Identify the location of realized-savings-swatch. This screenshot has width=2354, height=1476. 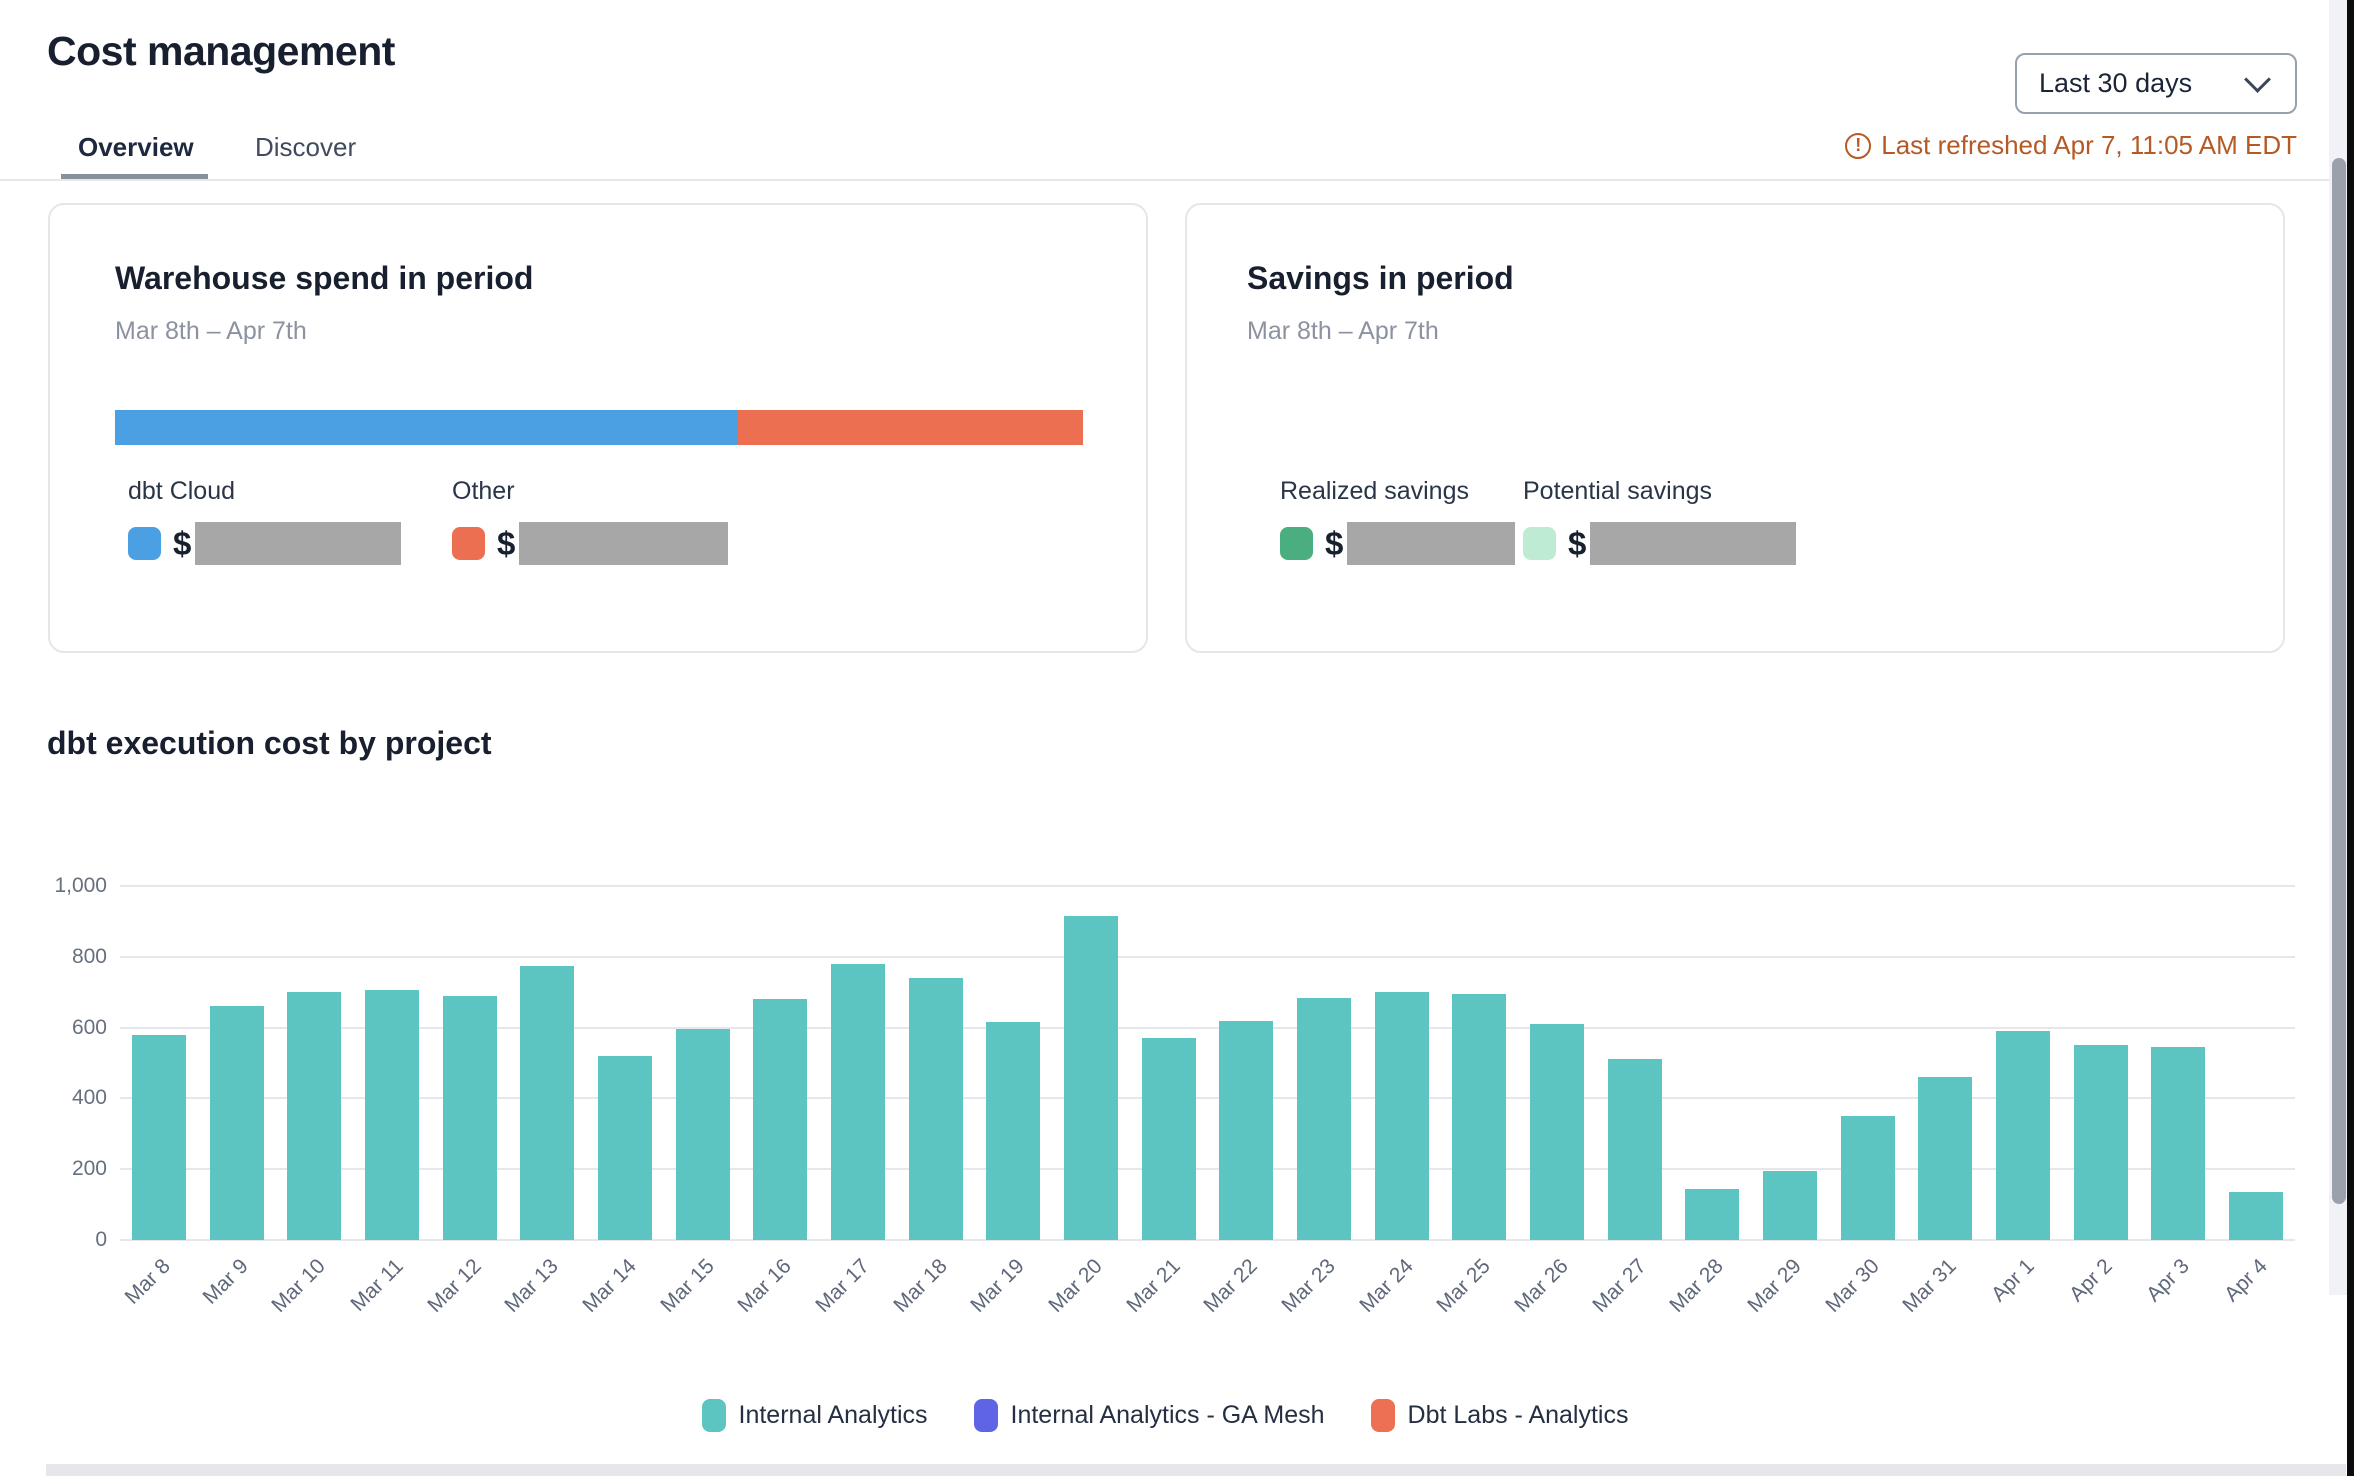
(1296, 543).